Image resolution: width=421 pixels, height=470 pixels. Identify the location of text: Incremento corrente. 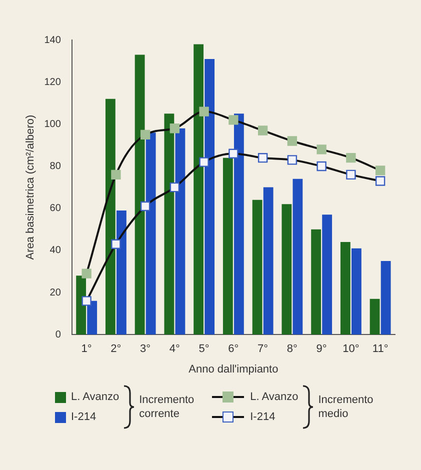
(167, 407).